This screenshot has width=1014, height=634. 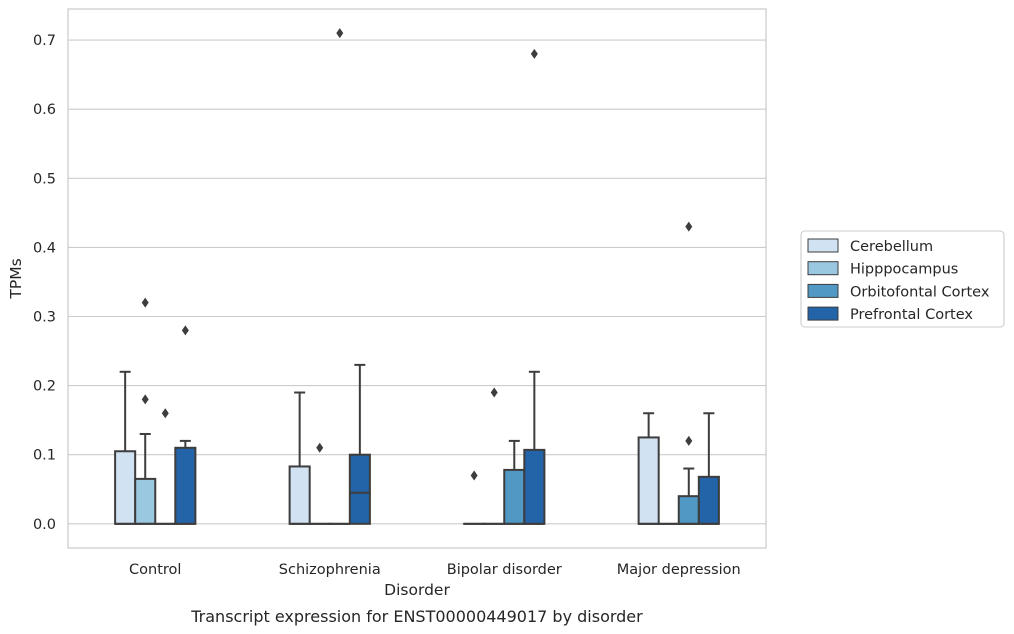 What do you see at coordinates (44, 387) in the screenshot?
I see `y-tick-label: 0.2` at bounding box center [44, 387].